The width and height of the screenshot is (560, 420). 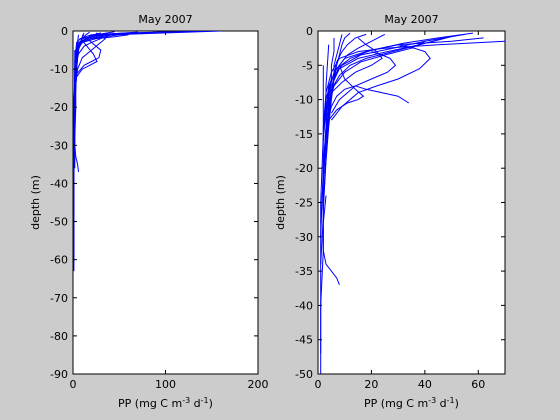 What do you see at coordinates (304, 203) in the screenshot?
I see `right-y-tick-label: -25` at bounding box center [304, 203].